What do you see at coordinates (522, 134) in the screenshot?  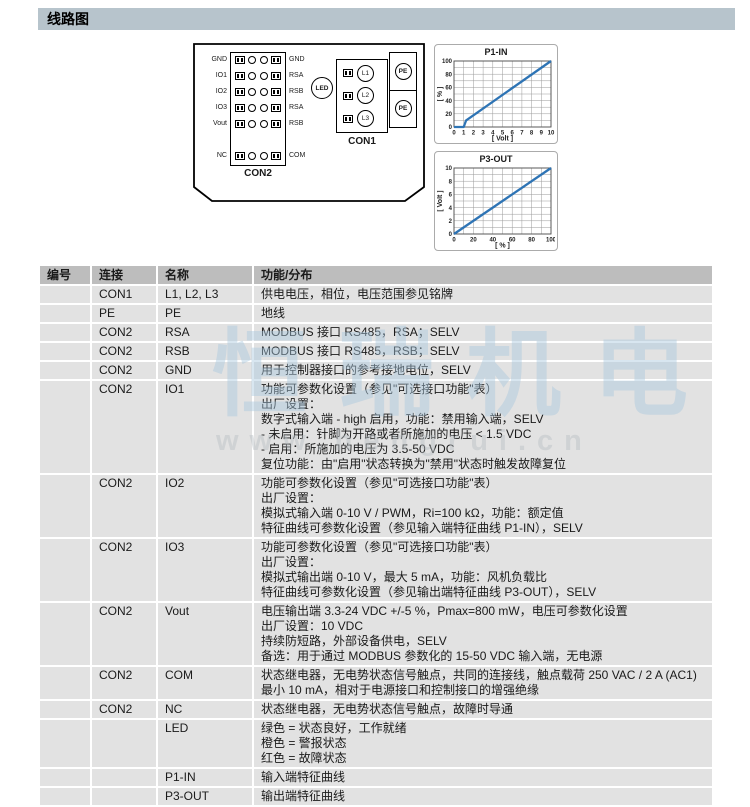 I see `svg-text: 7` at bounding box center [522, 134].